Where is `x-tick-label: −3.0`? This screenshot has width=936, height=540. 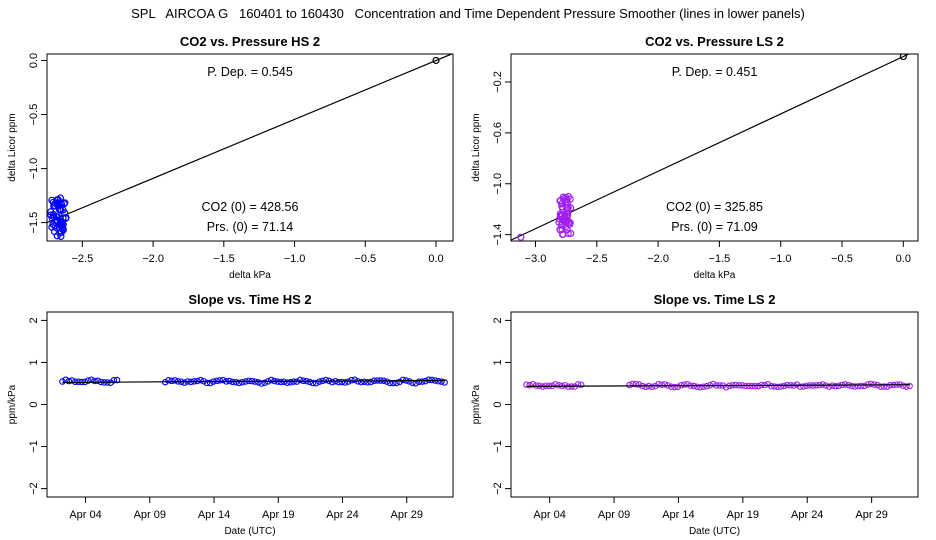 x-tick-label: −3.0 is located at coordinates (536, 259).